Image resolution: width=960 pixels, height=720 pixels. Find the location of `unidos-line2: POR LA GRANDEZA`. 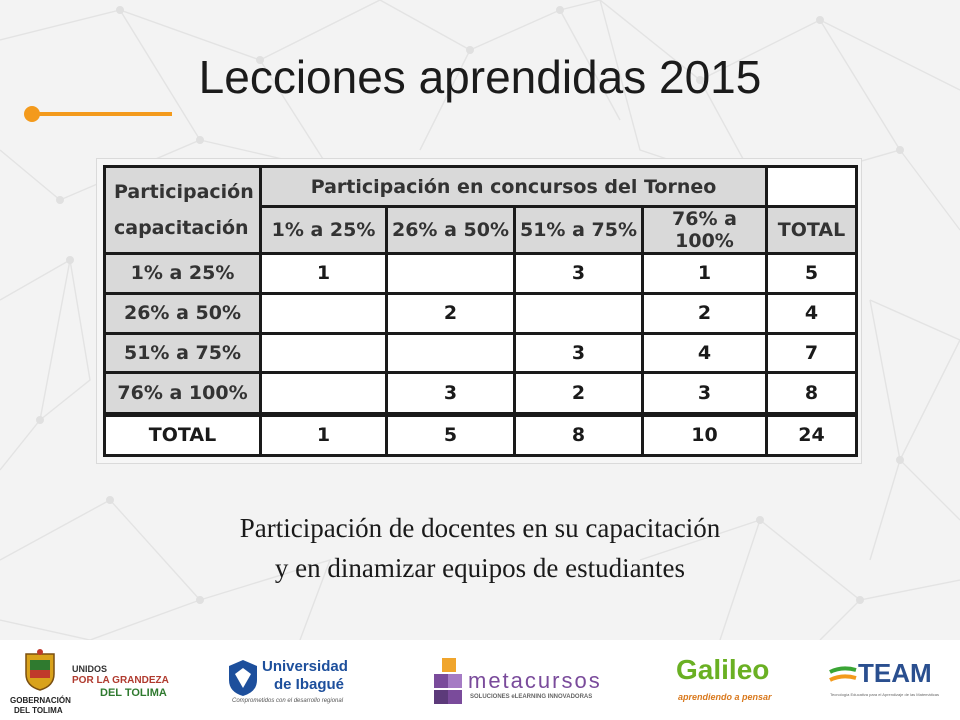

unidos-line2: POR LA GRANDEZA is located at coordinates (120, 680).